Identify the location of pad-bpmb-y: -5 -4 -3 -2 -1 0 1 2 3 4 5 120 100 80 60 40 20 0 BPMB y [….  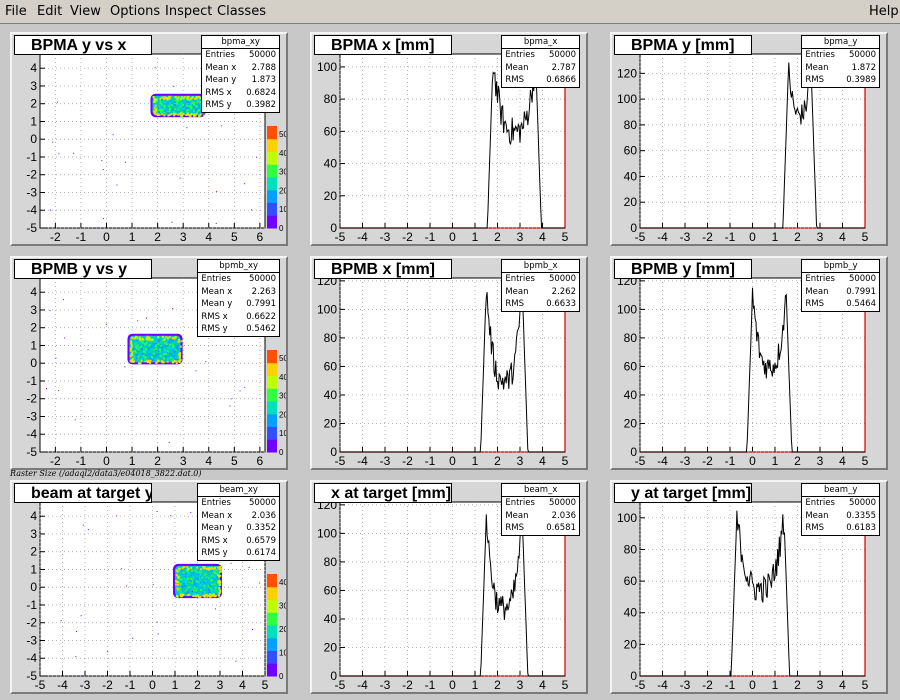
(749, 363).